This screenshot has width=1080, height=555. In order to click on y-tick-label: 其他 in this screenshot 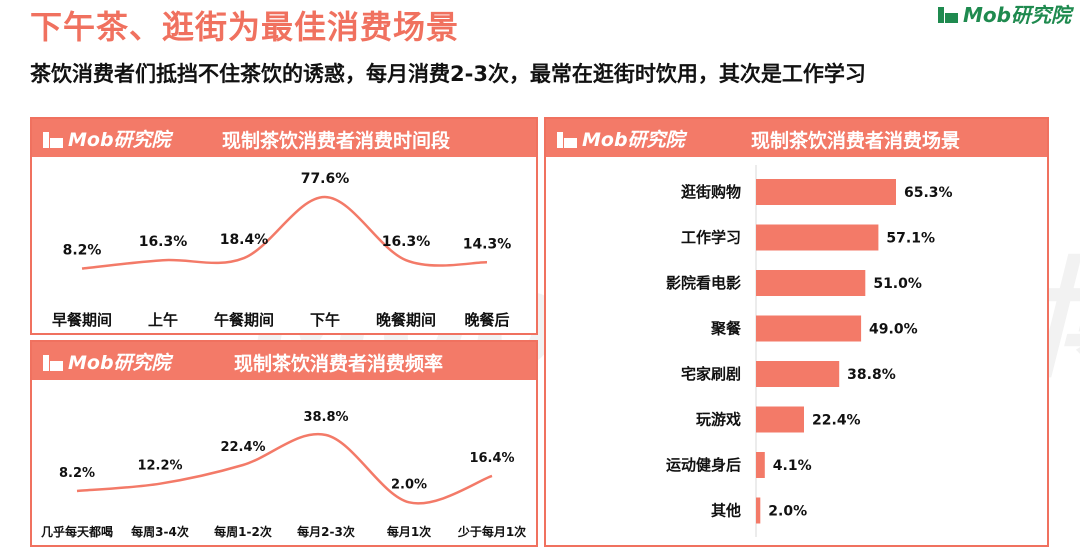, I will do `click(726, 511)`.